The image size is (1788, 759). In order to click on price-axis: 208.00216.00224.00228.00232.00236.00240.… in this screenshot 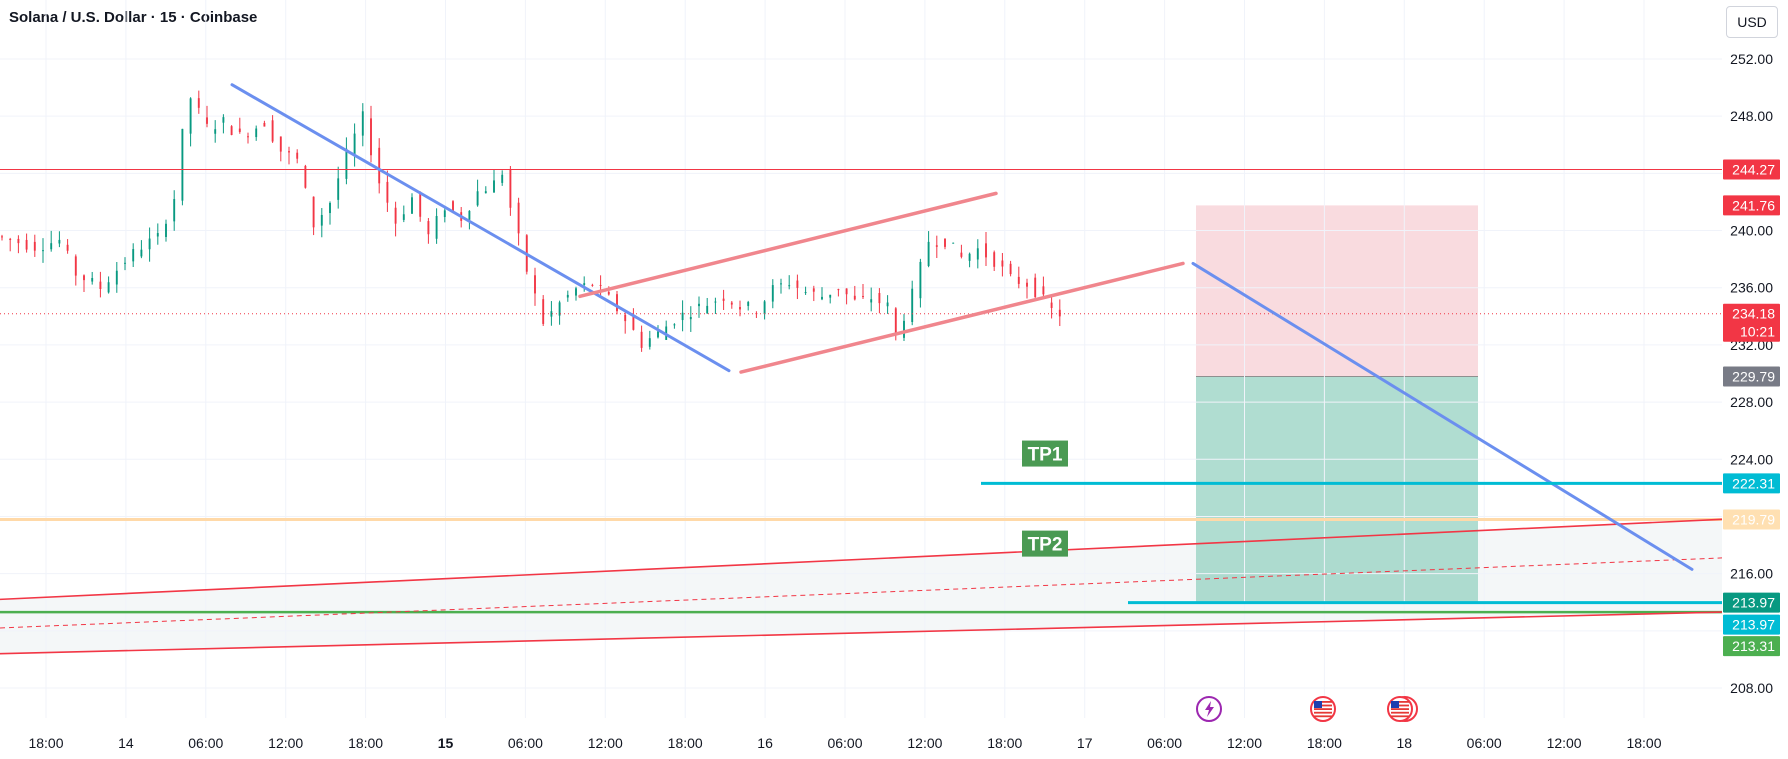, I will do `click(1751, 373)`.